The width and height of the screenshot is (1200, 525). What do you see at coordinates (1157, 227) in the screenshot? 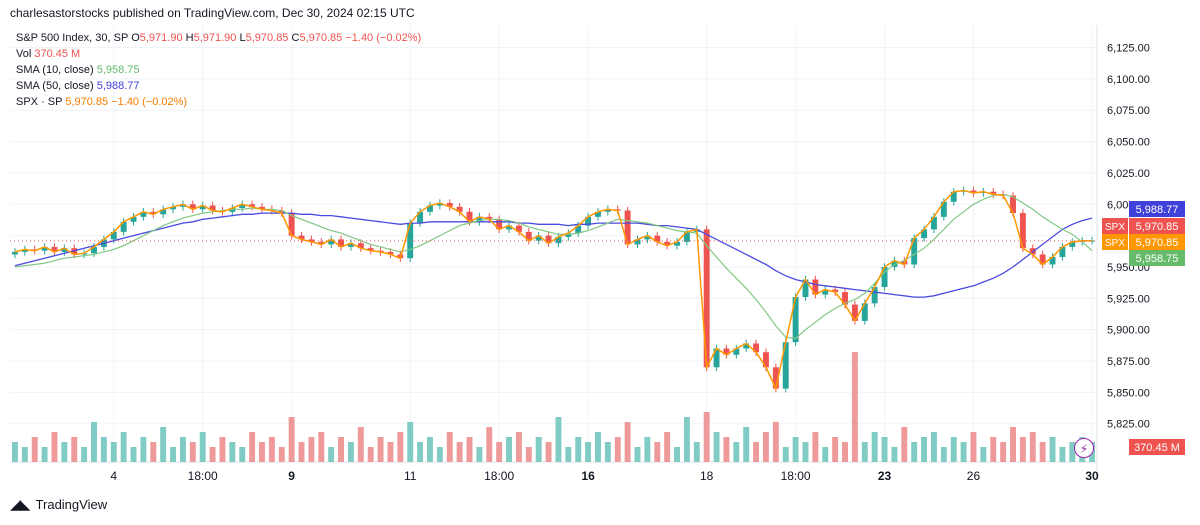
I see `price-badge-value: 5,970.85` at bounding box center [1157, 227].